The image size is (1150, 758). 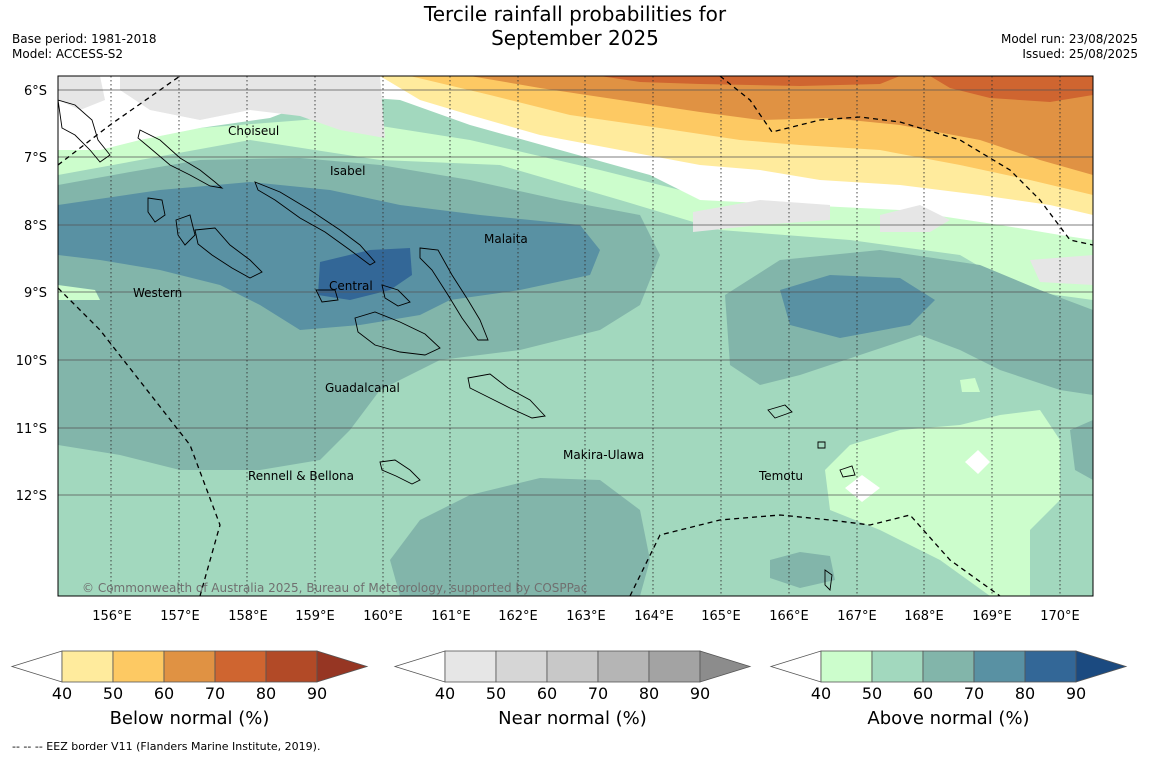 I want to click on below-colorbar-tick: 90, so click(x=317, y=693).